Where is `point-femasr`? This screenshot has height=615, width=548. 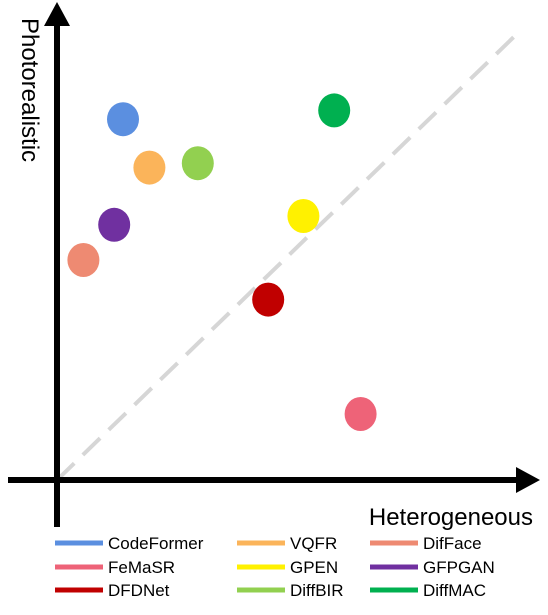
point-femasr is located at coordinates (360, 414).